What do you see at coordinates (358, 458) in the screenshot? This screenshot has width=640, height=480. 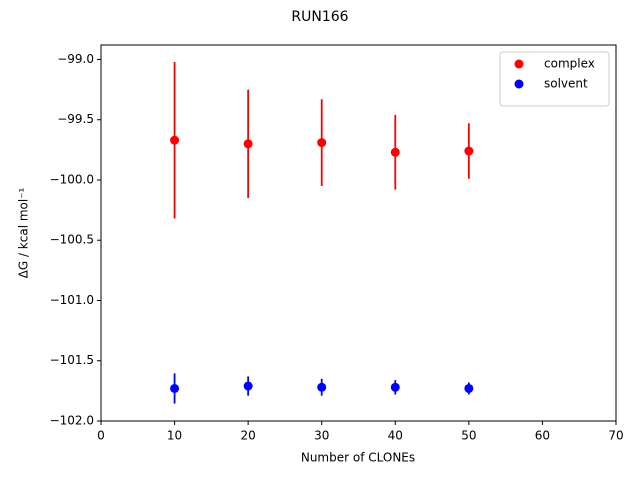 I see `x-axis-label: Number of CLONEs` at bounding box center [358, 458].